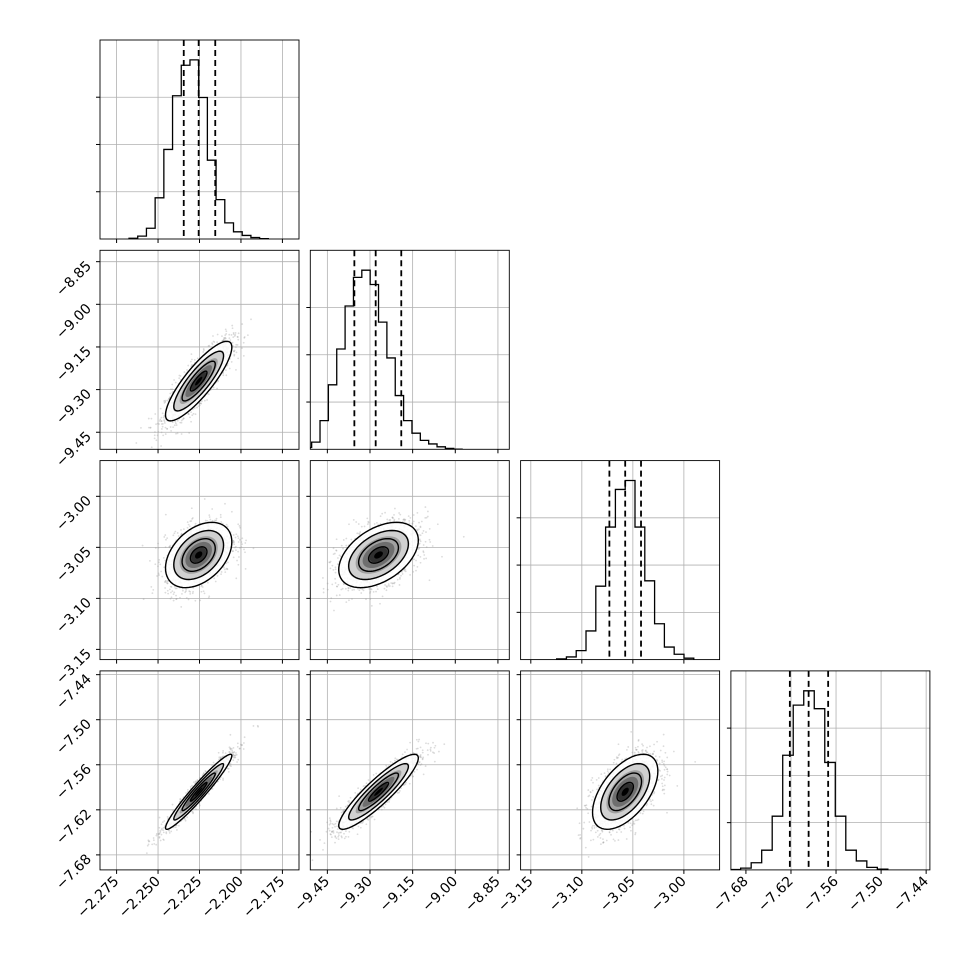 The image size is (970, 970). Describe the element at coordinates (199, 555) in the screenshot. I see `density-level` at that location.